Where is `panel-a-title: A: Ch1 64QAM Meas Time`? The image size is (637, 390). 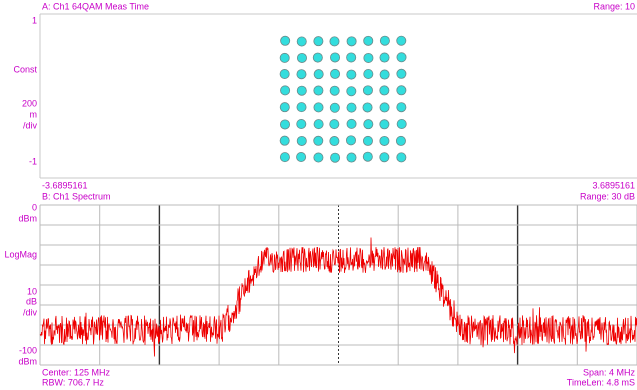
panel-a-title: A: Ch1 64QAM Meas Time is located at coordinates (95, 6).